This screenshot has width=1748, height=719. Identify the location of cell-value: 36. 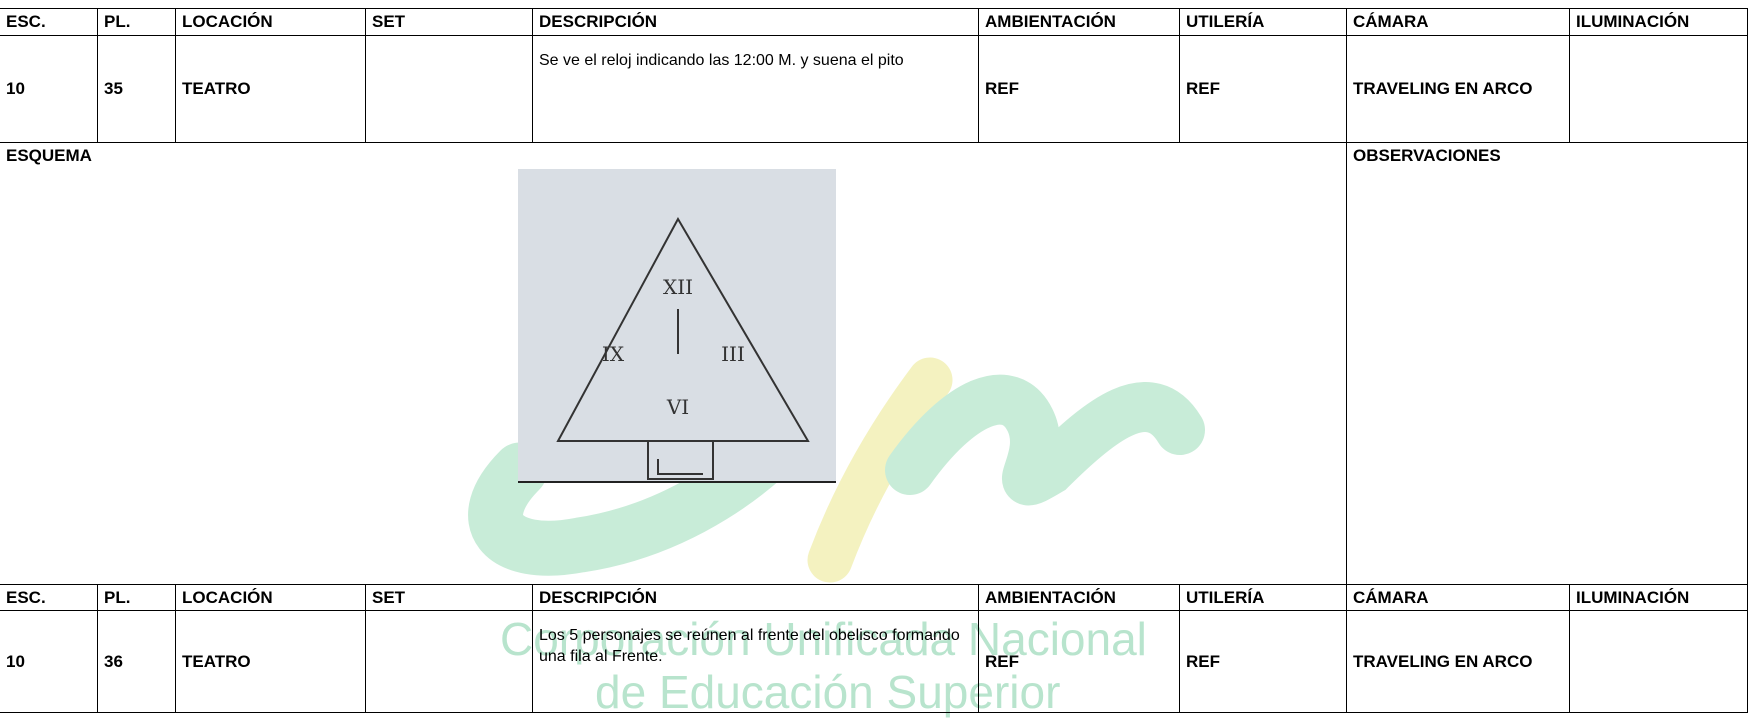
(137, 662).